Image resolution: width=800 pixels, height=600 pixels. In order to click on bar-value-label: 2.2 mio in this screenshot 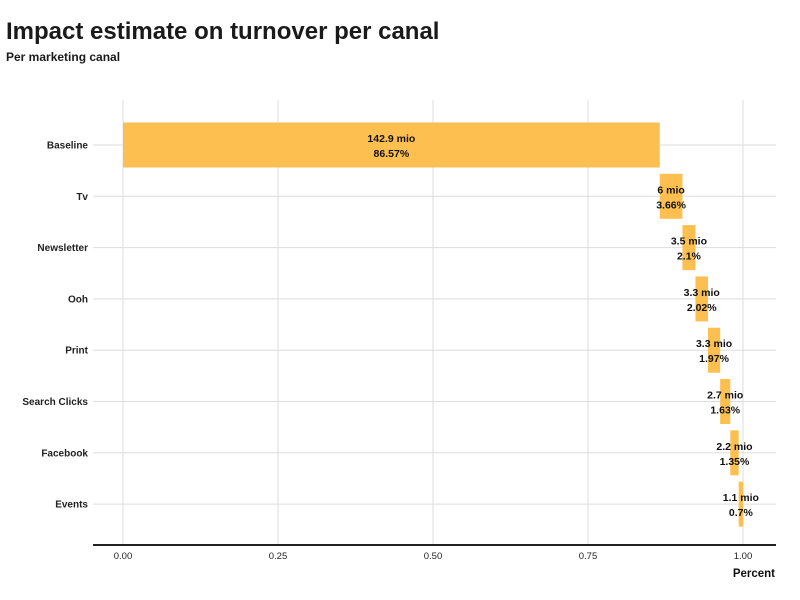, I will do `click(734, 447)`.